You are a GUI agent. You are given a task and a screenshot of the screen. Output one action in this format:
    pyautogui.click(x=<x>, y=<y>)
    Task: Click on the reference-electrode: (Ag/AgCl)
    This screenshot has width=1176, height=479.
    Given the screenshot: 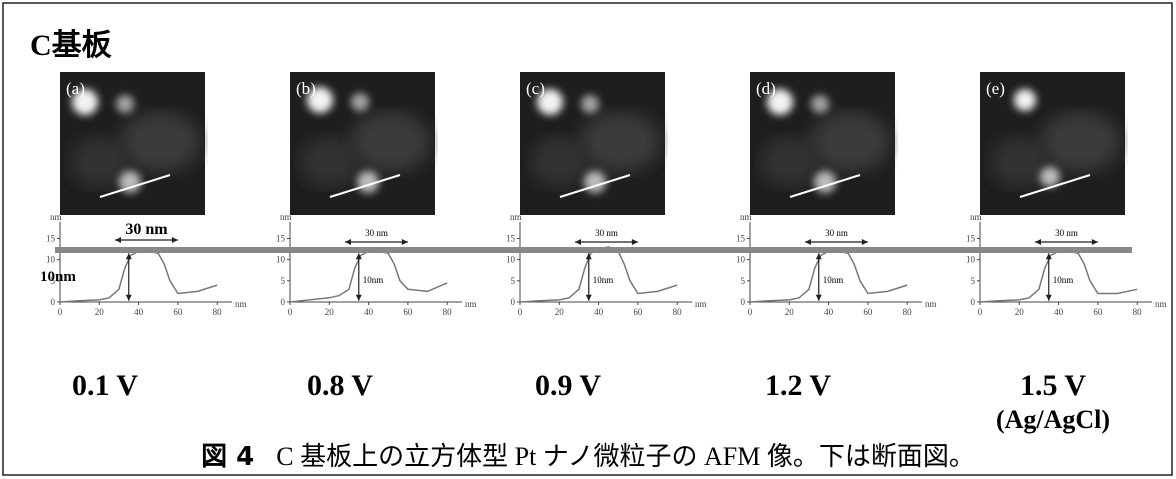 What is the action you would take?
    pyautogui.click(x=1053, y=419)
    